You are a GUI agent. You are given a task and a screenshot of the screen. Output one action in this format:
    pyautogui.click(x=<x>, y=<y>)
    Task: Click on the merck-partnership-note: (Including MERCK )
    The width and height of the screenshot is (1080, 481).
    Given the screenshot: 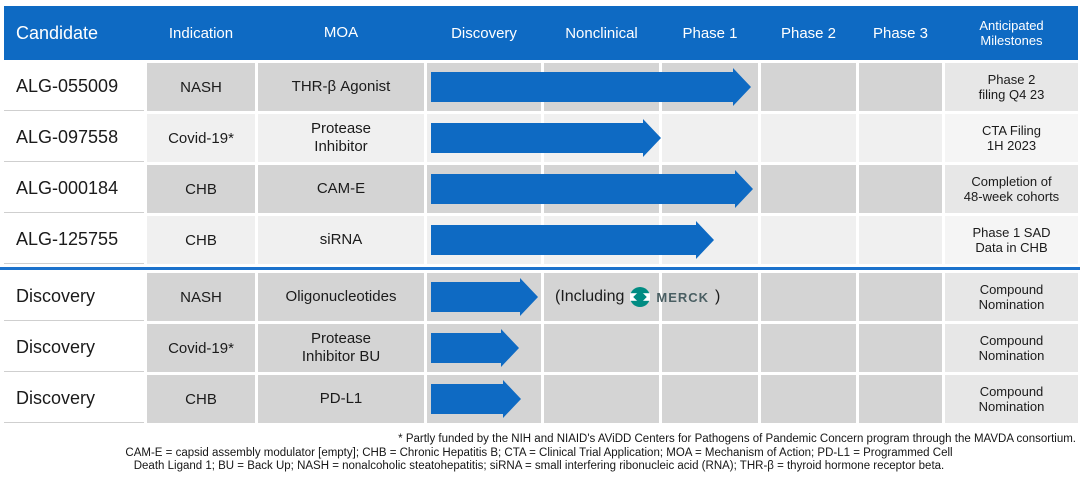 What is the action you would take?
    pyautogui.click(x=637, y=297)
    